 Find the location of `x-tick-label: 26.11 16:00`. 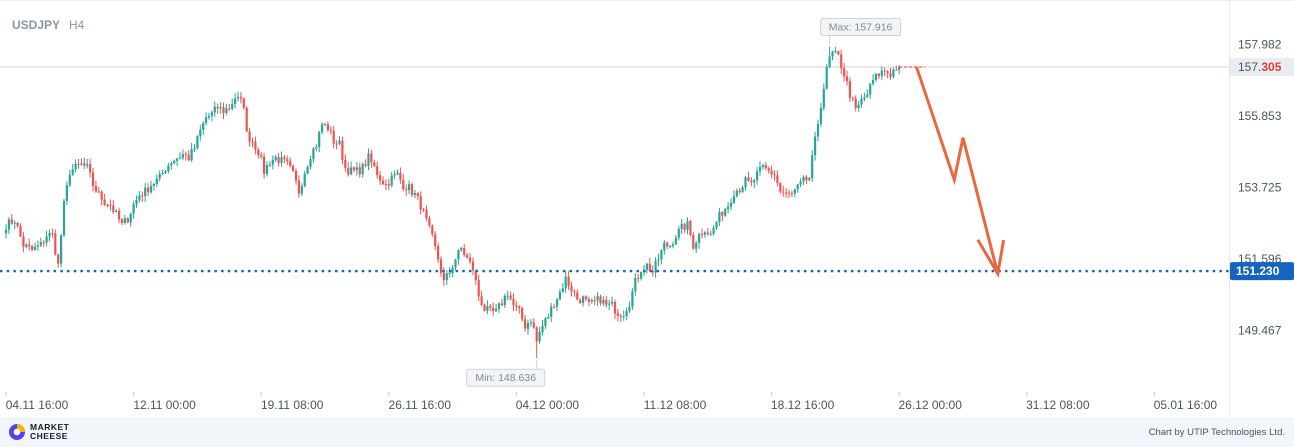

x-tick-label: 26.11 16:00 is located at coordinates (420, 405).